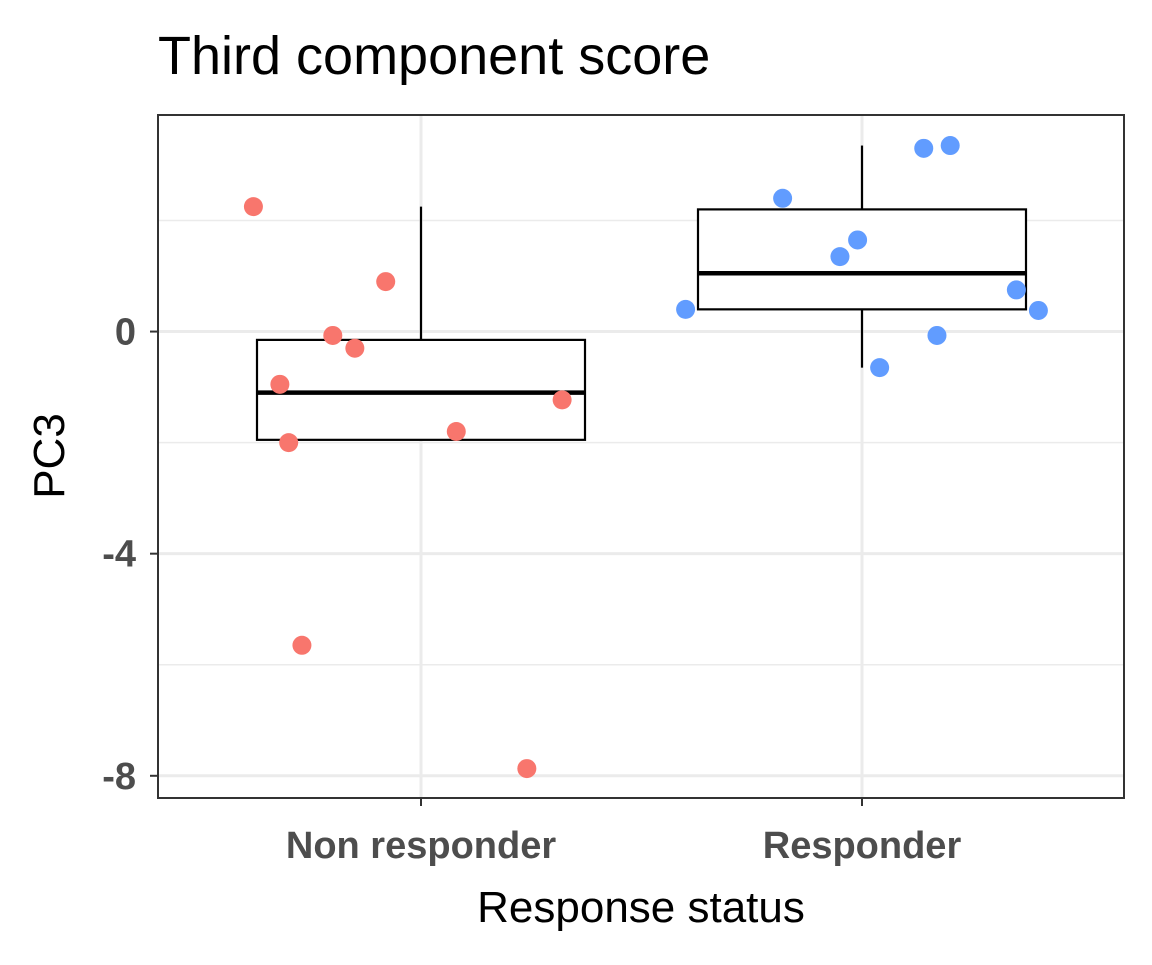 The width and height of the screenshot is (1152, 965). Describe the element at coordinates (421, 846) in the screenshot. I see `x-tick-label: Non responder` at that location.